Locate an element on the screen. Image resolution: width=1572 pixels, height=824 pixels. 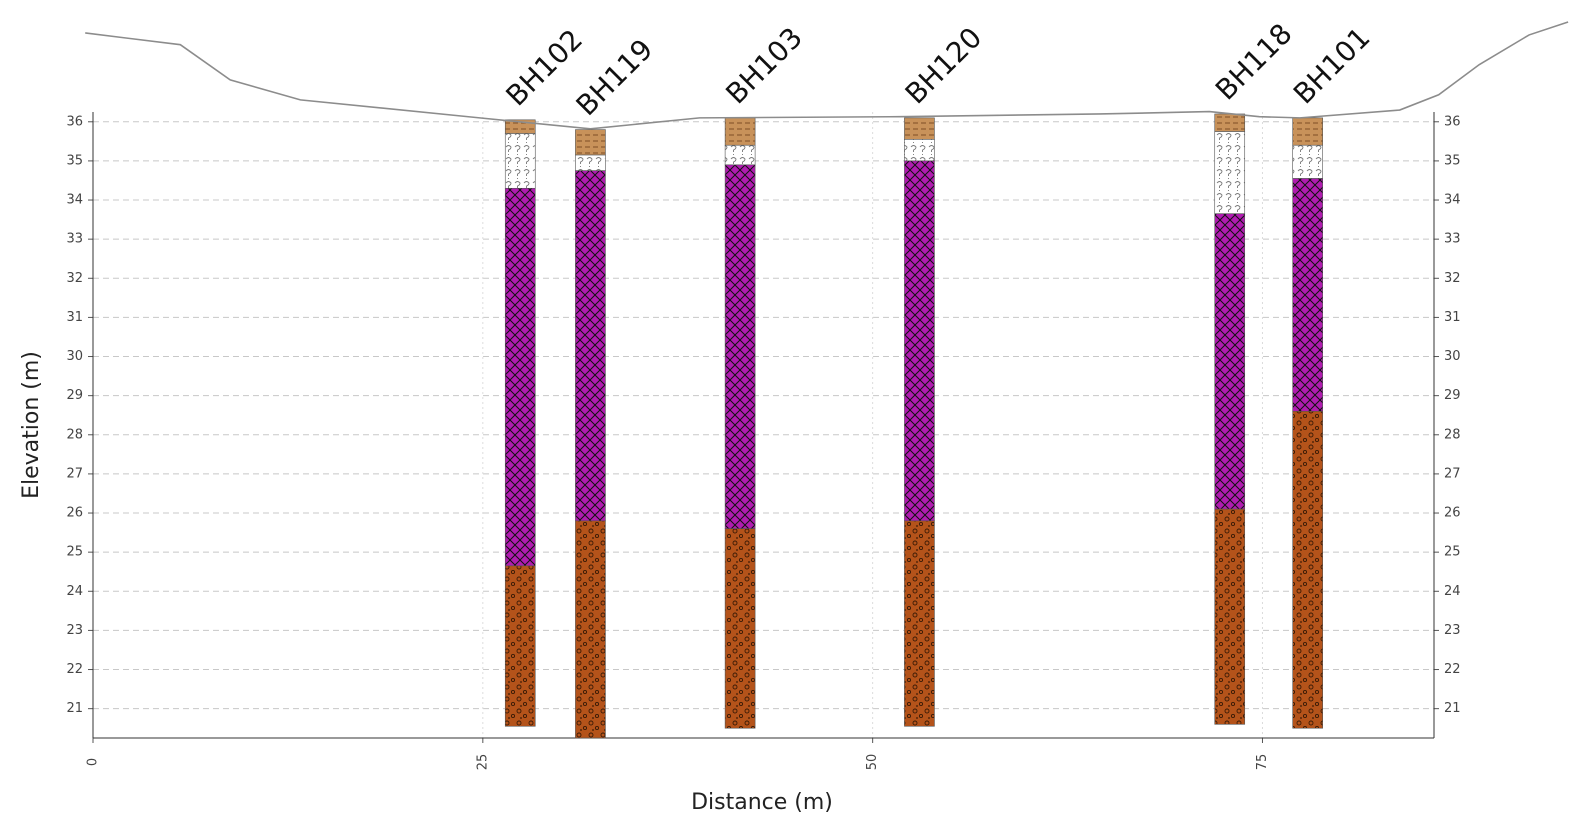
borehole-label: BH118 is located at coordinates (1254, 62).